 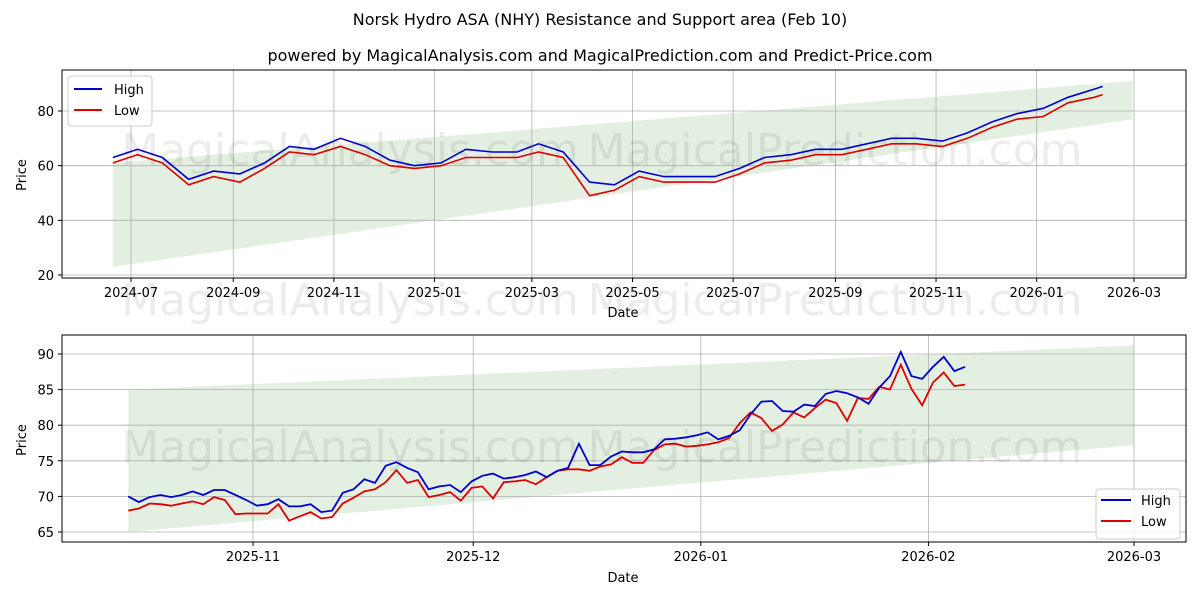 I want to click on y-tick-label: 85, so click(x=45, y=391).